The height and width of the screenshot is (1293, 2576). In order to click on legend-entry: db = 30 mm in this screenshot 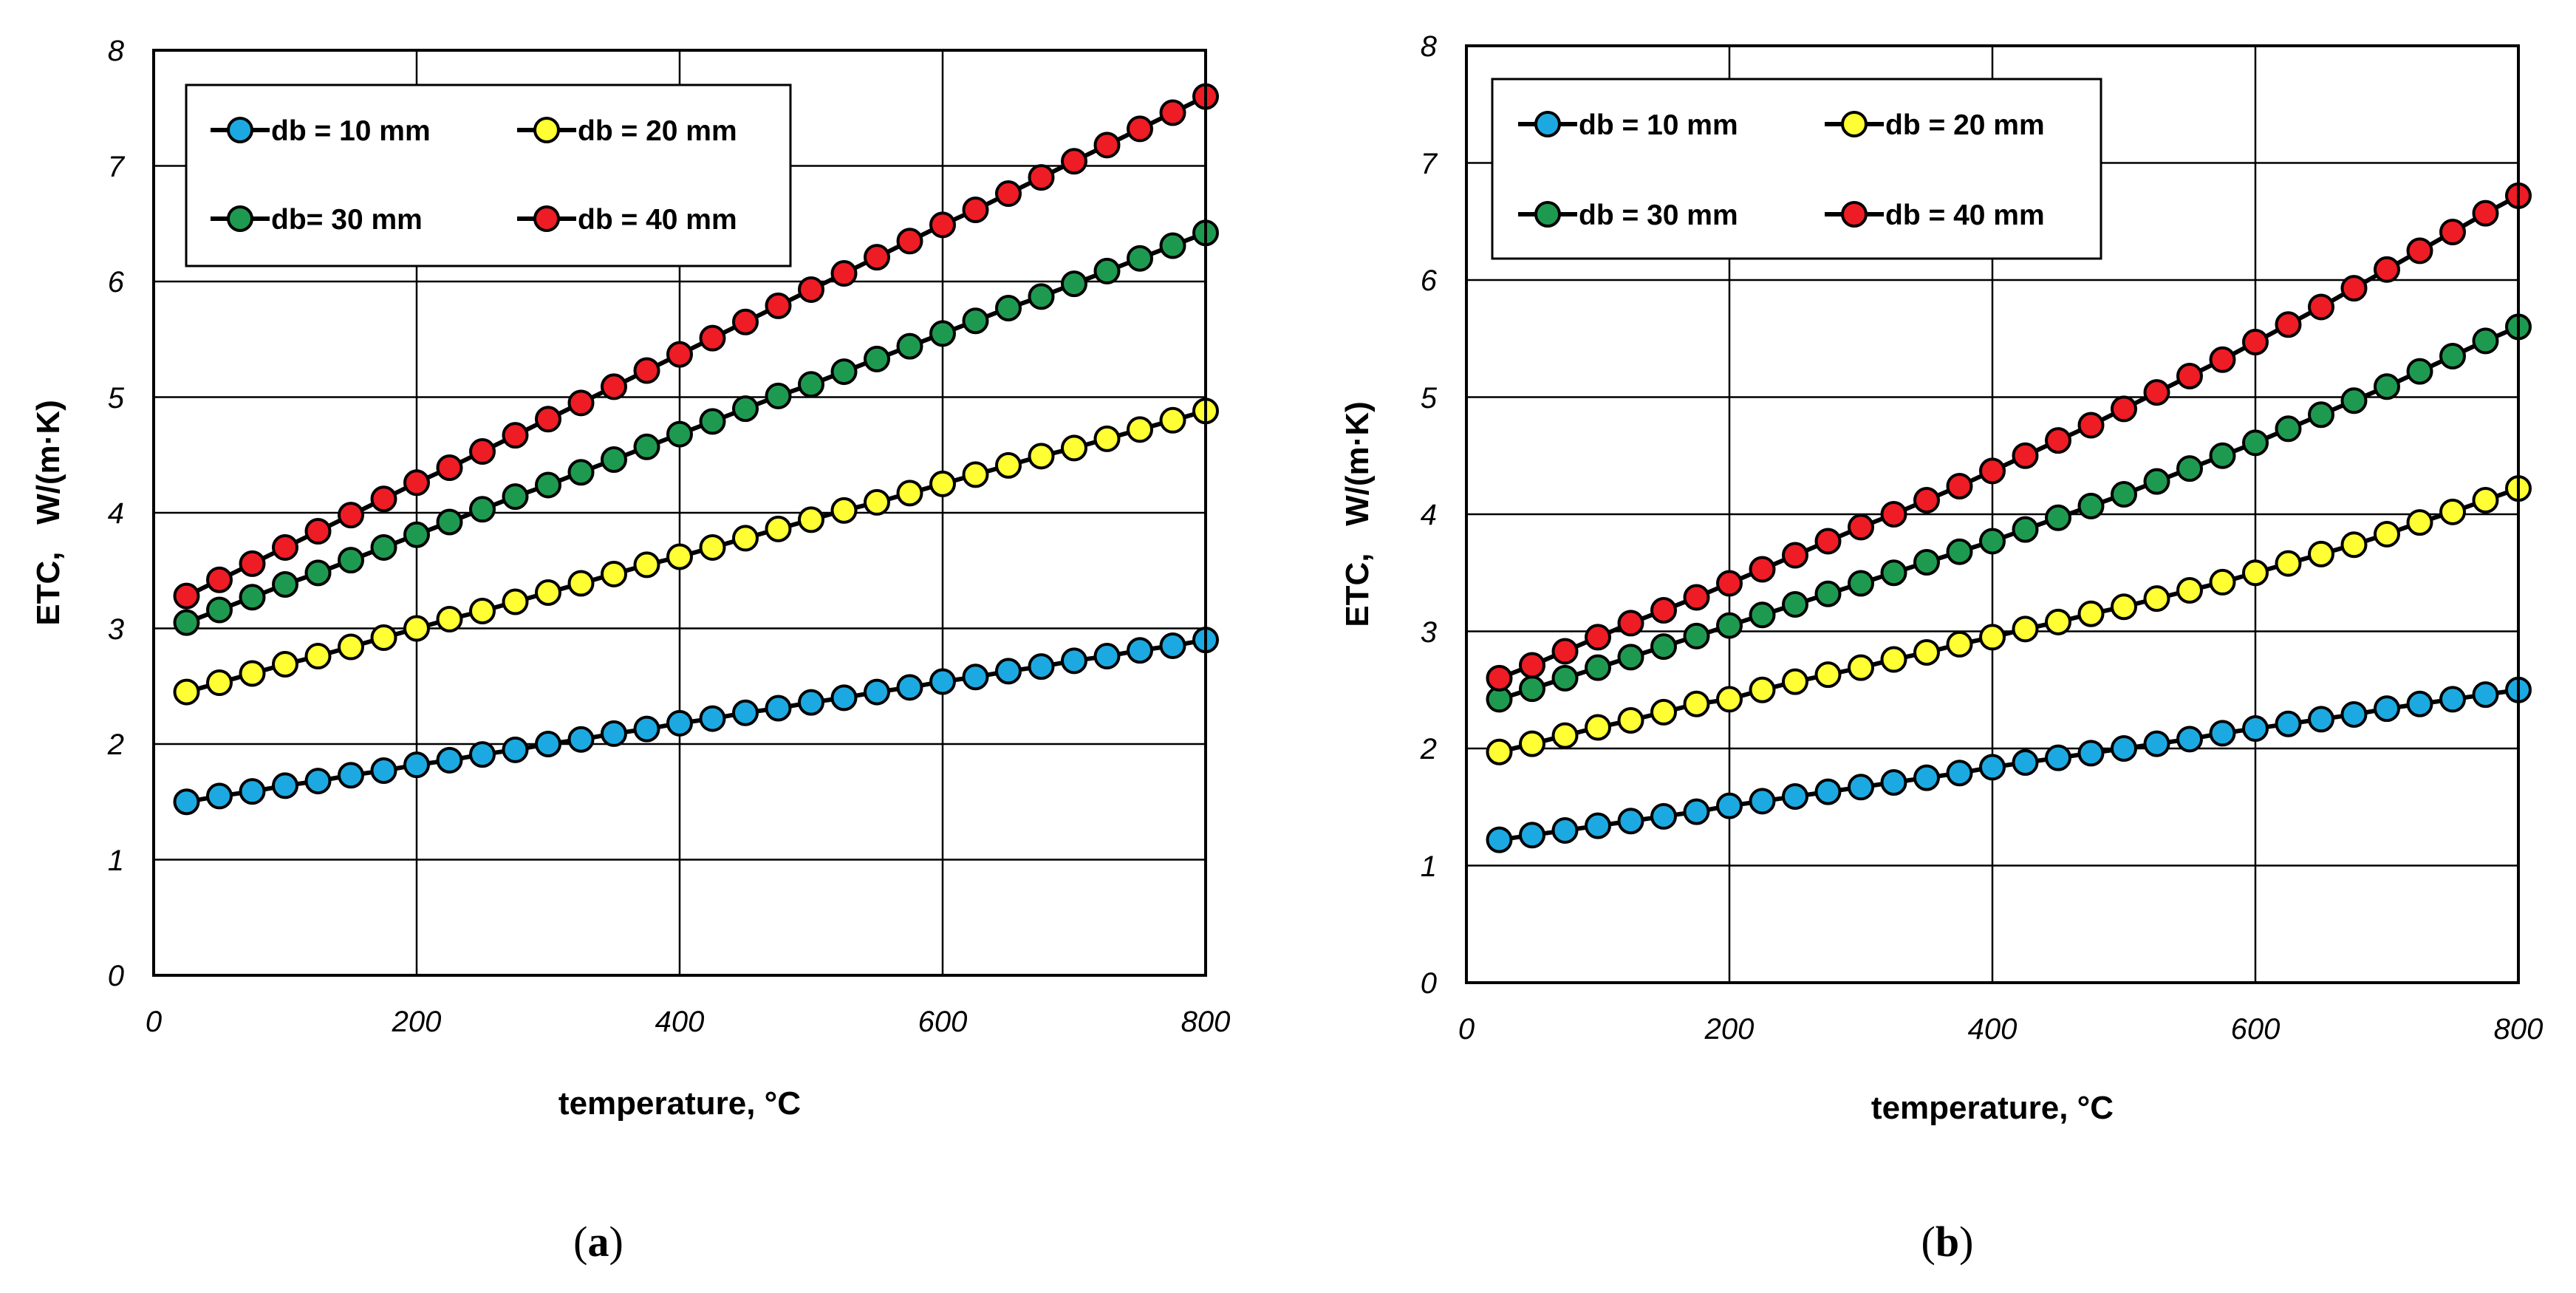, I will do `click(1628, 215)`.